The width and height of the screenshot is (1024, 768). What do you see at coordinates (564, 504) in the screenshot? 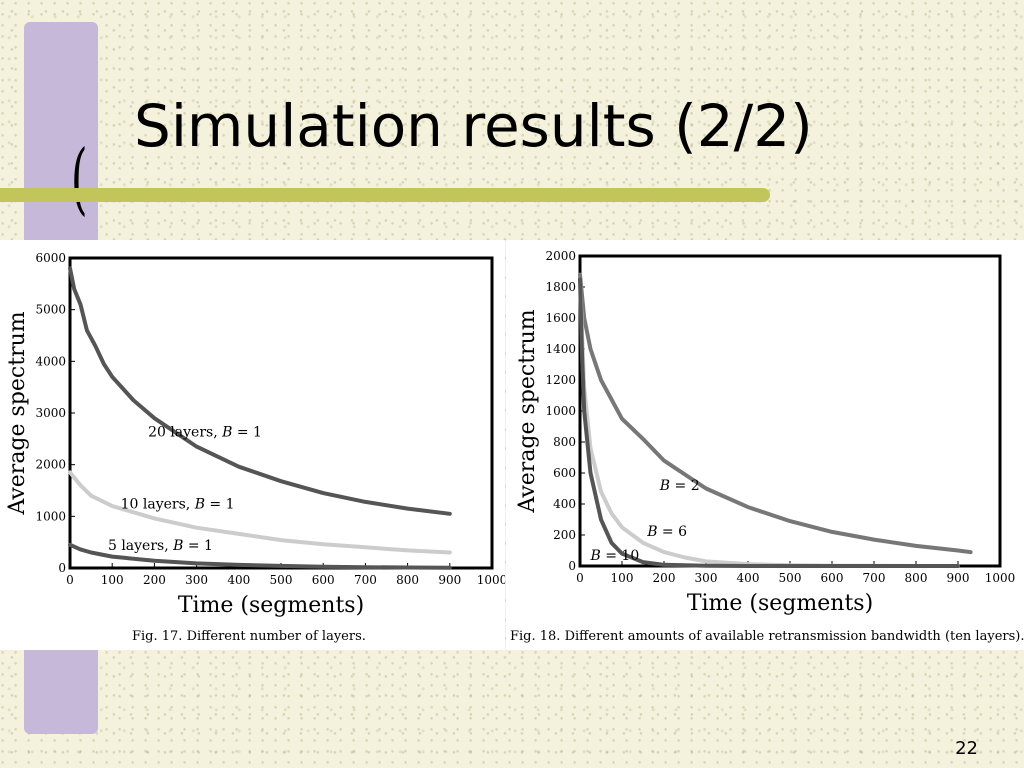
I see `y-tick-label: 400` at bounding box center [564, 504].